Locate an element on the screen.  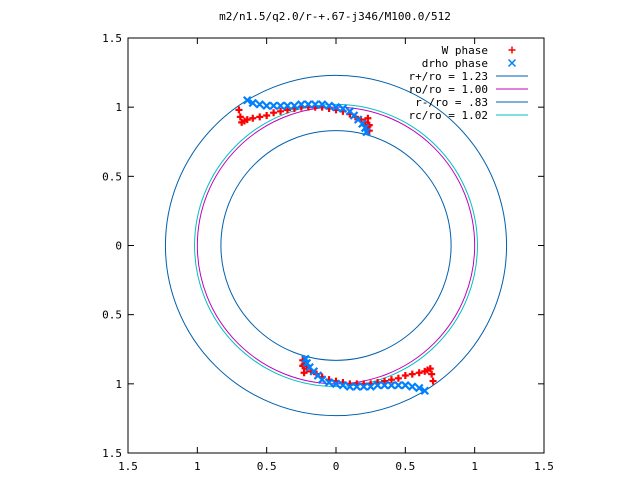
legend-label: drho phase is located at coordinates (455, 63).